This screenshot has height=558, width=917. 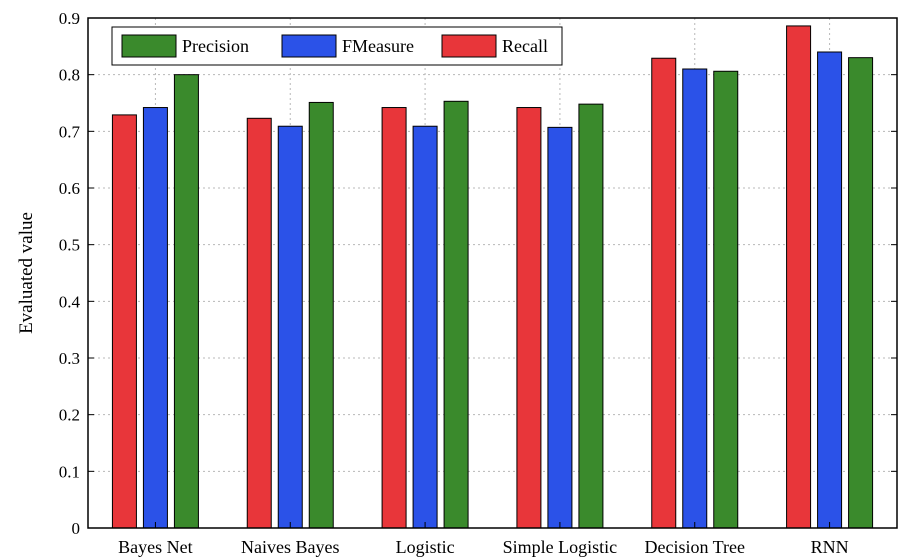 I want to click on y-tick-label: 0.6, so click(x=69, y=188).